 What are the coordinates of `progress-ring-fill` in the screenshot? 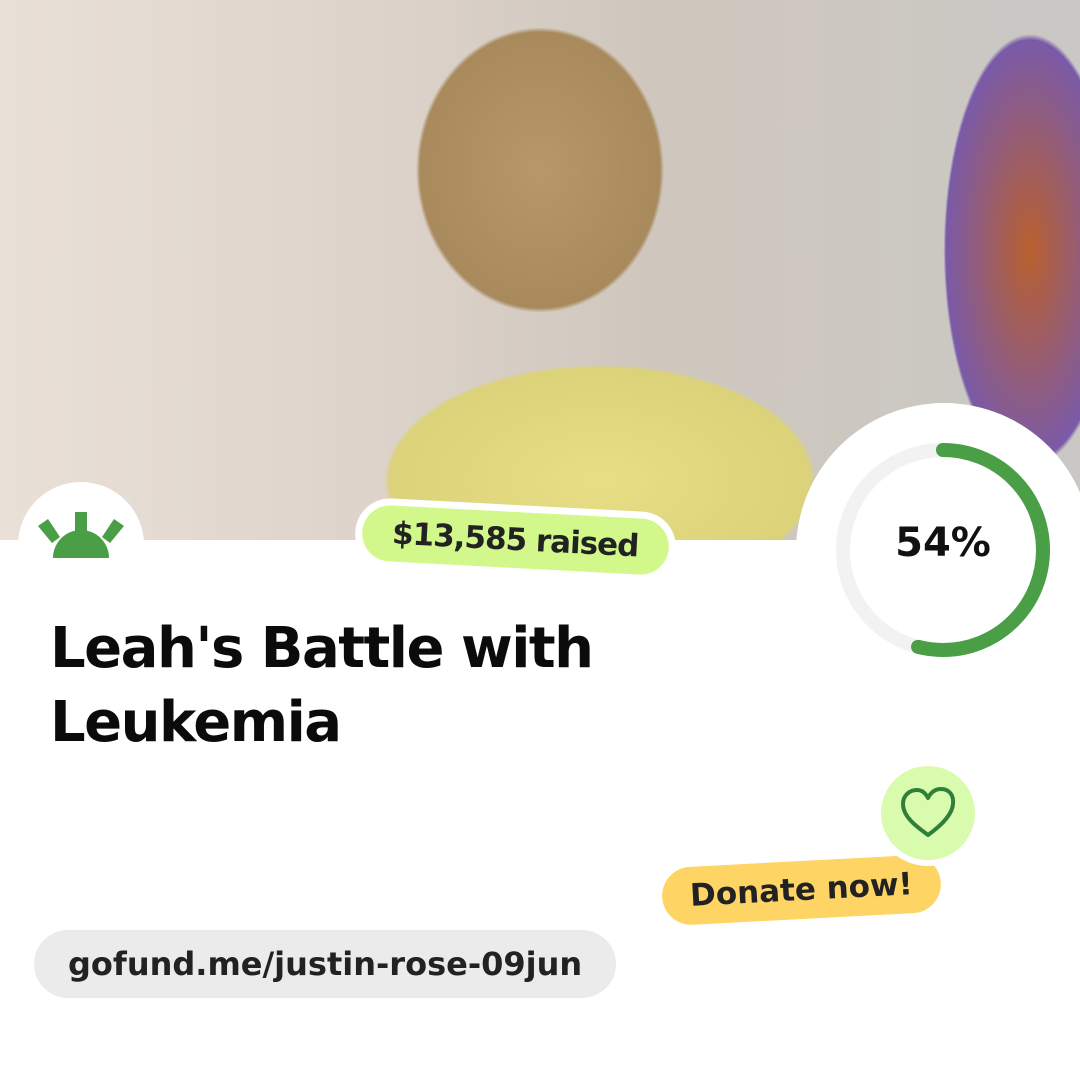 It's located at (943, 550).